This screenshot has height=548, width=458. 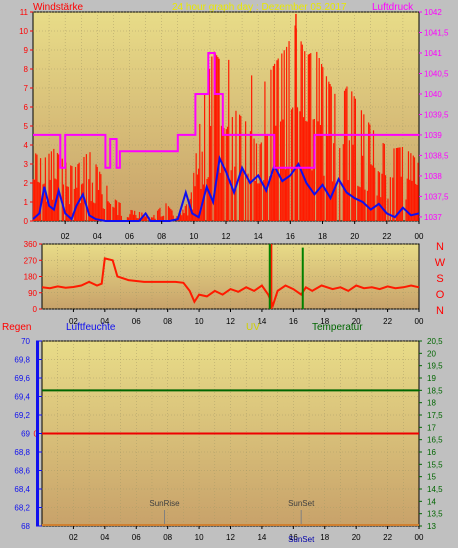 What do you see at coordinates (433, 12) in the screenshot?
I see `y-tick-label: 1042` at bounding box center [433, 12].